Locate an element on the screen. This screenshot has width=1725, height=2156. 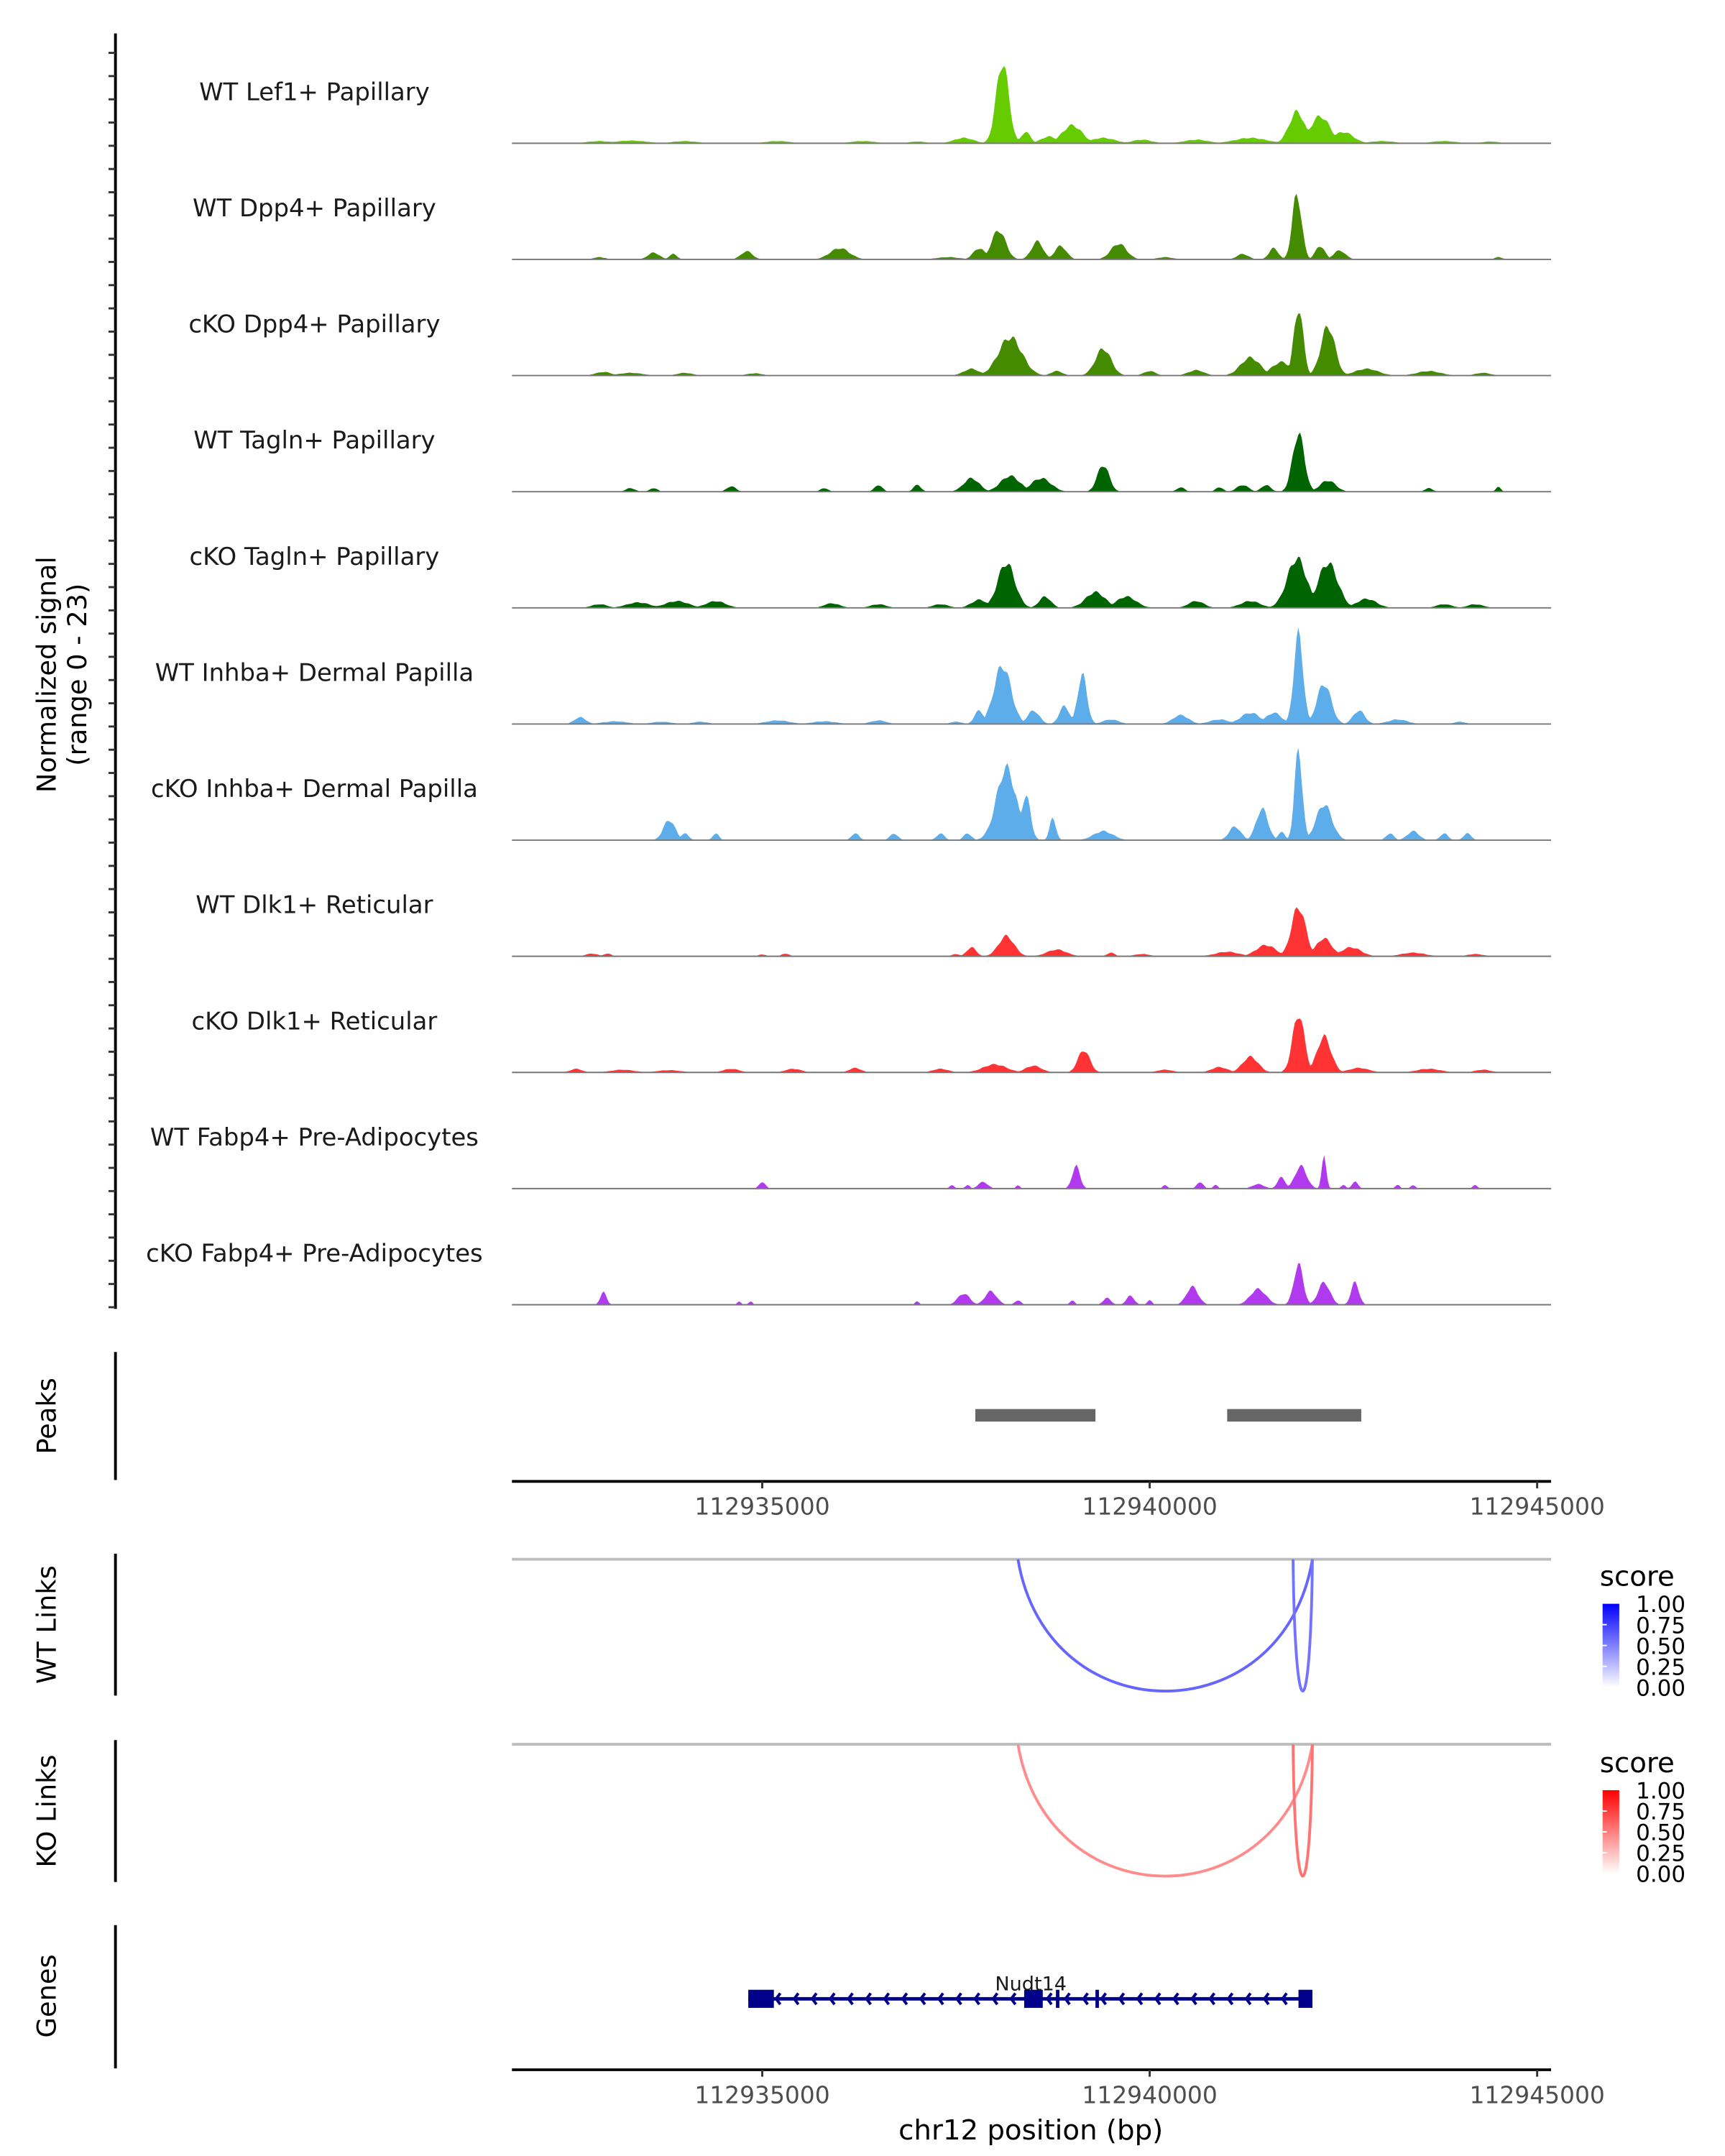
track-1: WT Dpp4+ Papillary is located at coordinates (872, 227).